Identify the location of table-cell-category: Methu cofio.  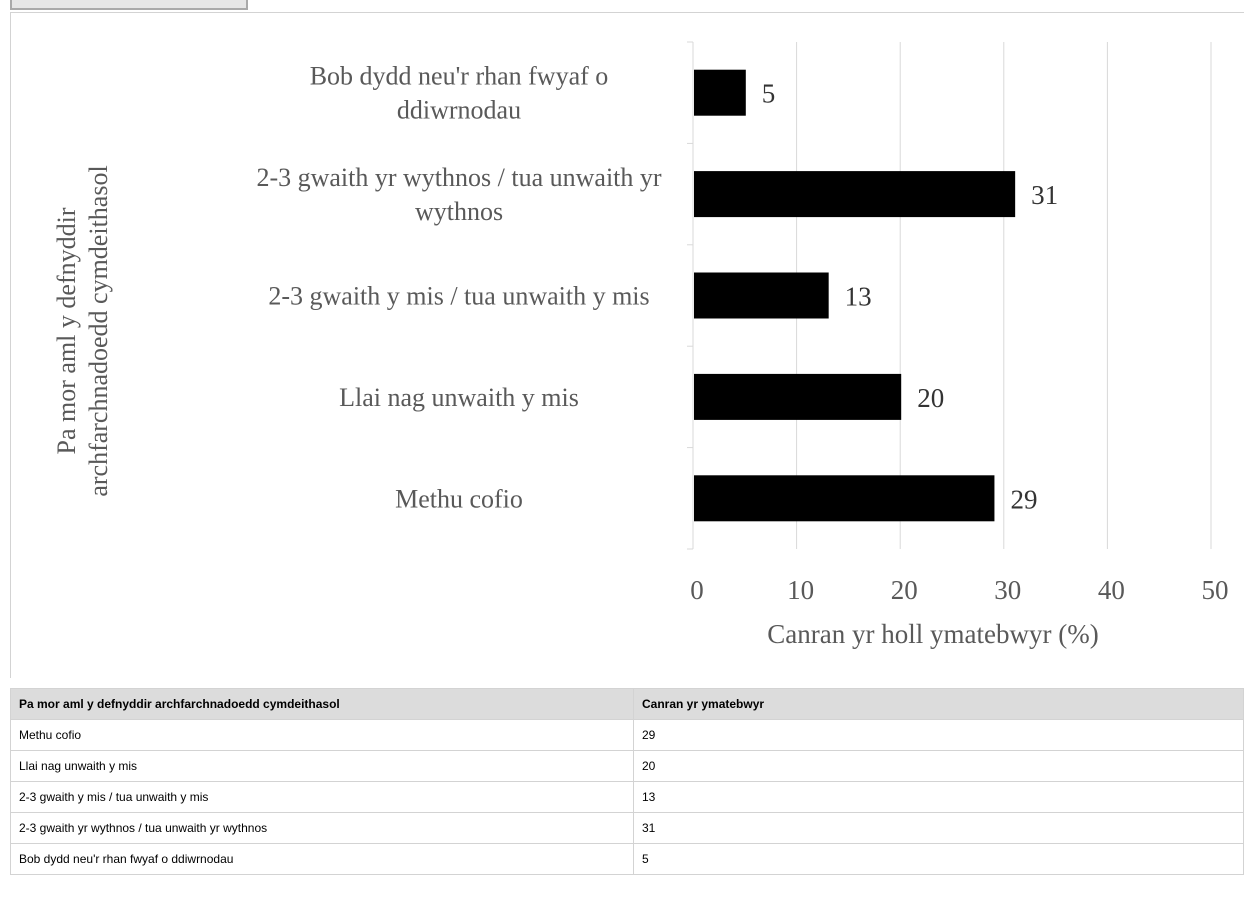
(322, 735).